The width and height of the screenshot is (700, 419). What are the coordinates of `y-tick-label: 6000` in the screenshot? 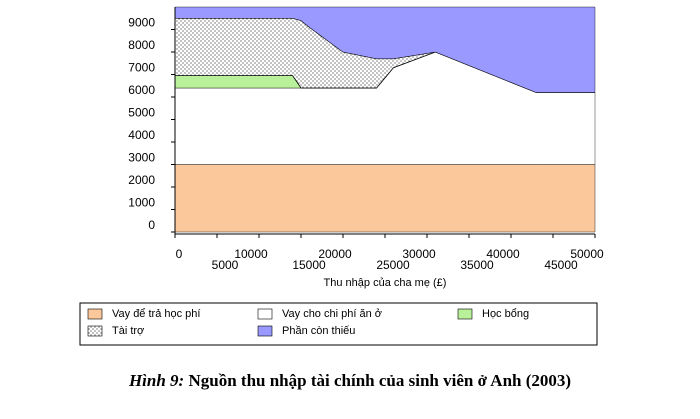 It's located at (141, 90).